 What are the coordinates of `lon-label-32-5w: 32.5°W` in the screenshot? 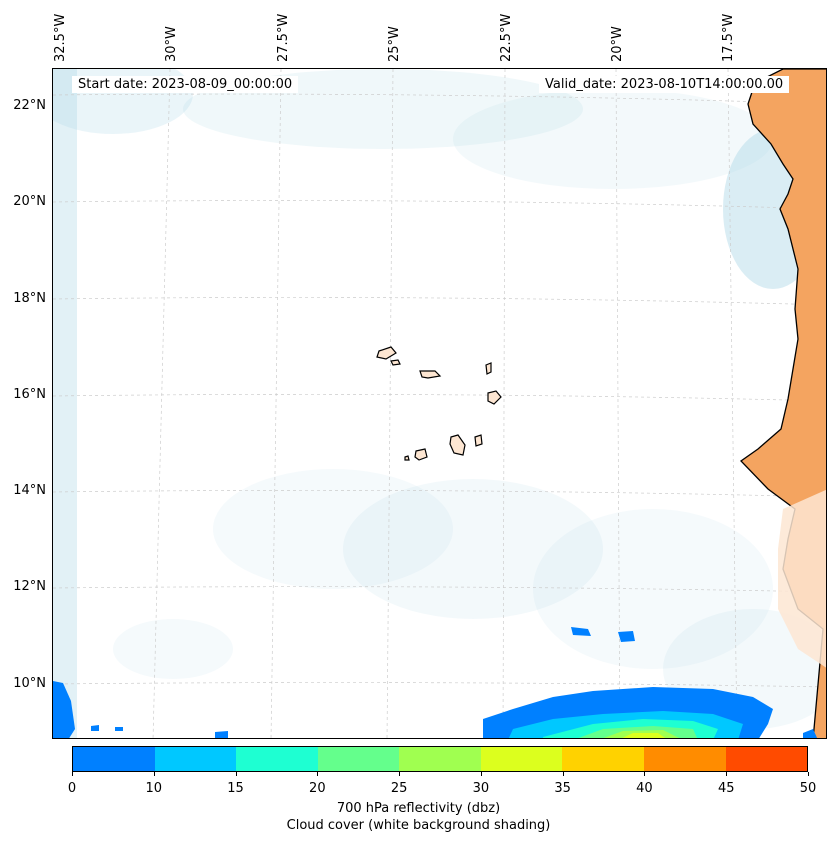 It's located at (60, 37).